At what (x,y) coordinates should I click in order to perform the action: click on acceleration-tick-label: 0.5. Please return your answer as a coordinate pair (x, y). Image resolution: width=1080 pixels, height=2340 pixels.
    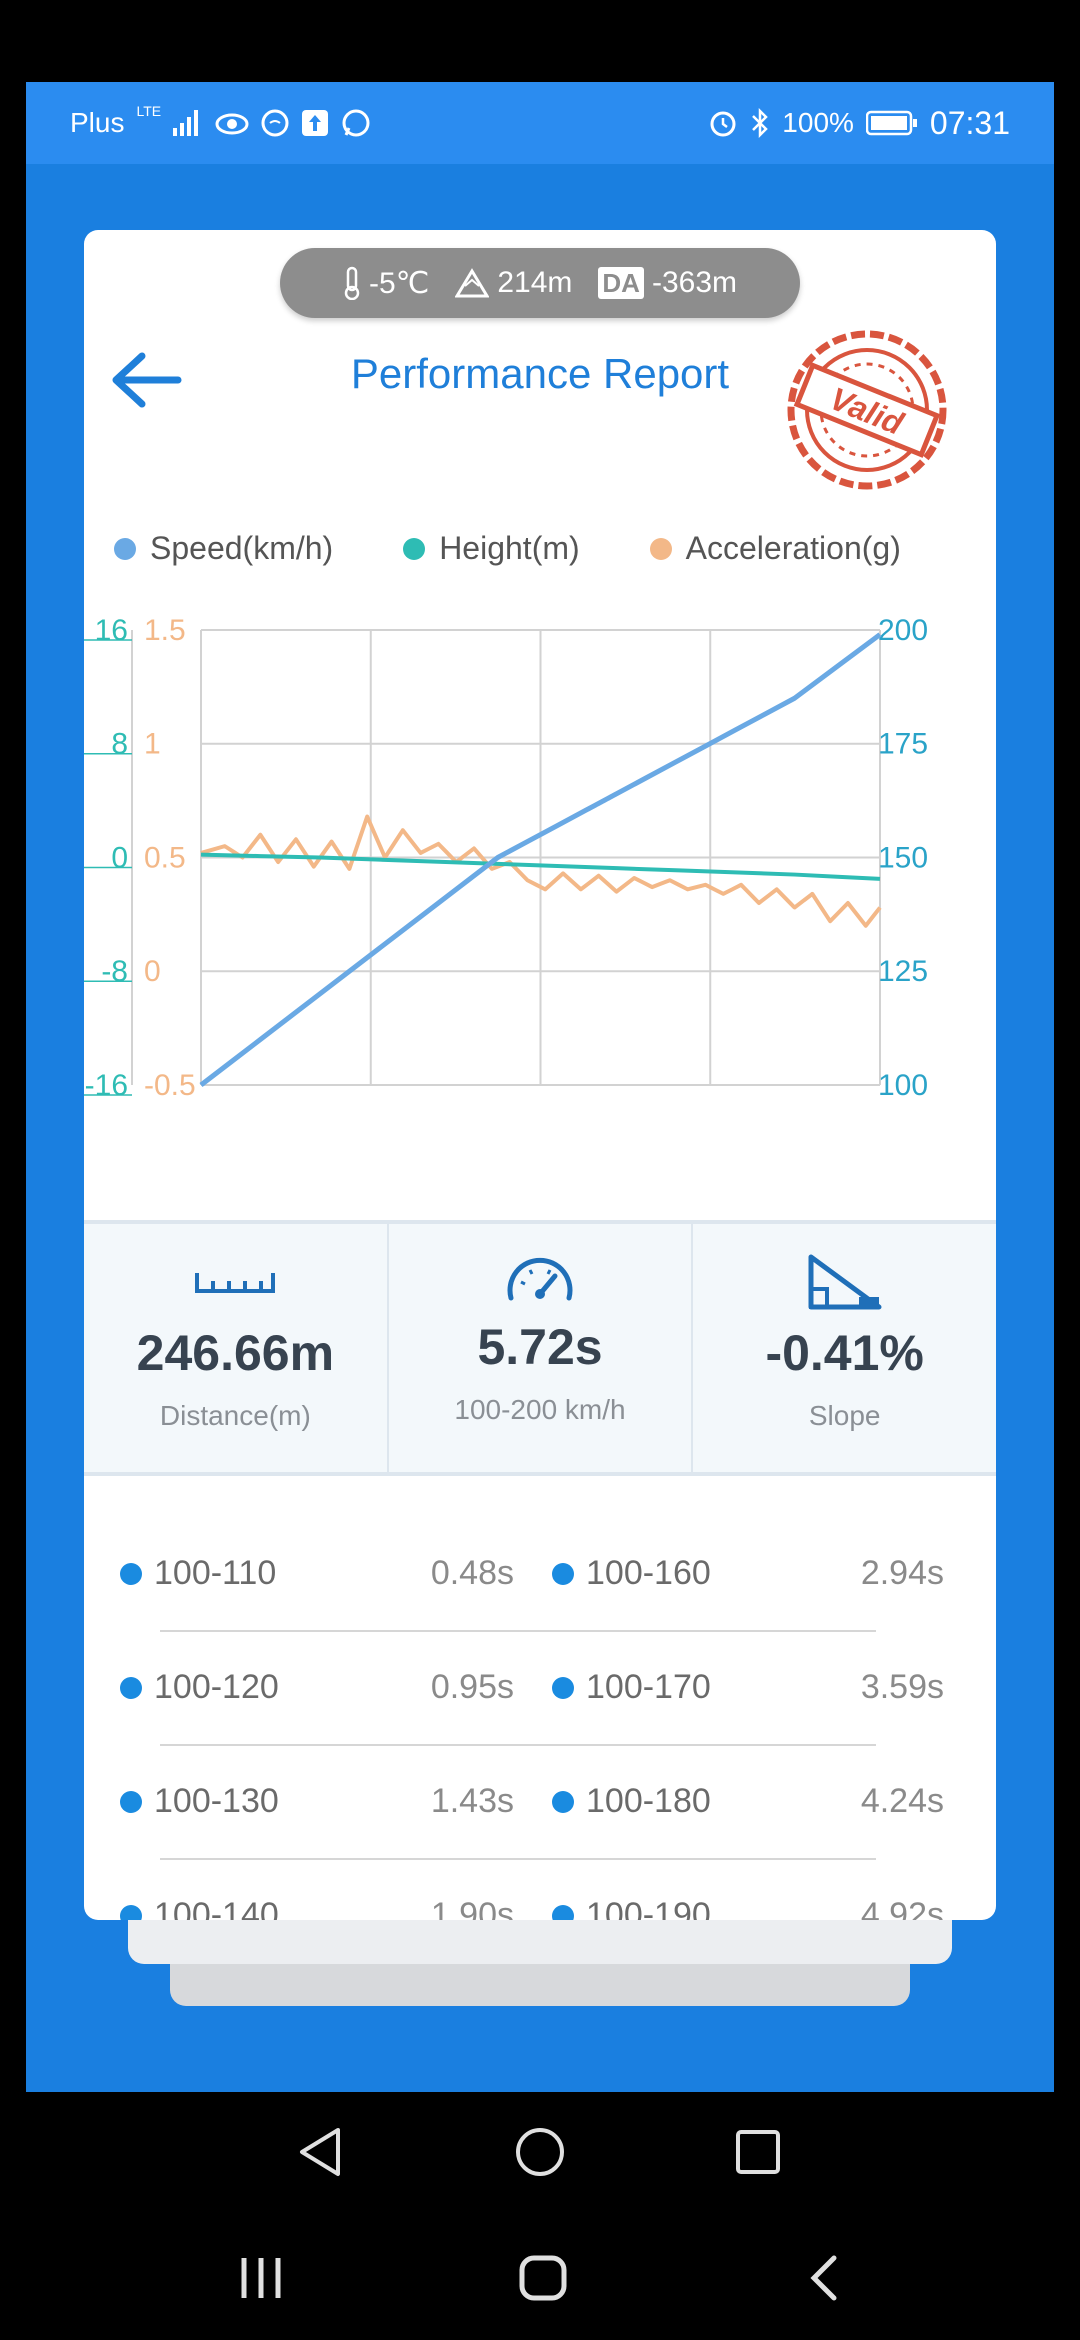
    Looking at the image, I should click on (165, 857).